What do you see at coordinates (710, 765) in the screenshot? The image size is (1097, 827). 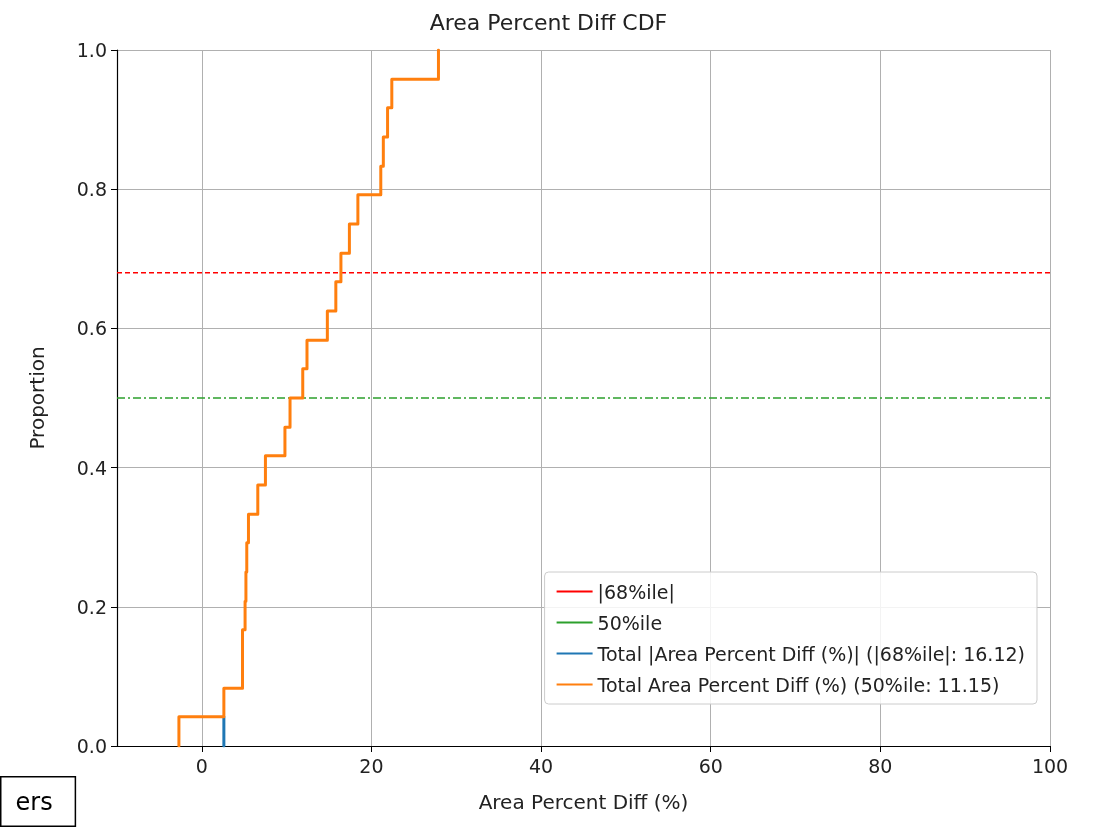 I see `x-tick-label: 60` at bounding box center [710, 765].